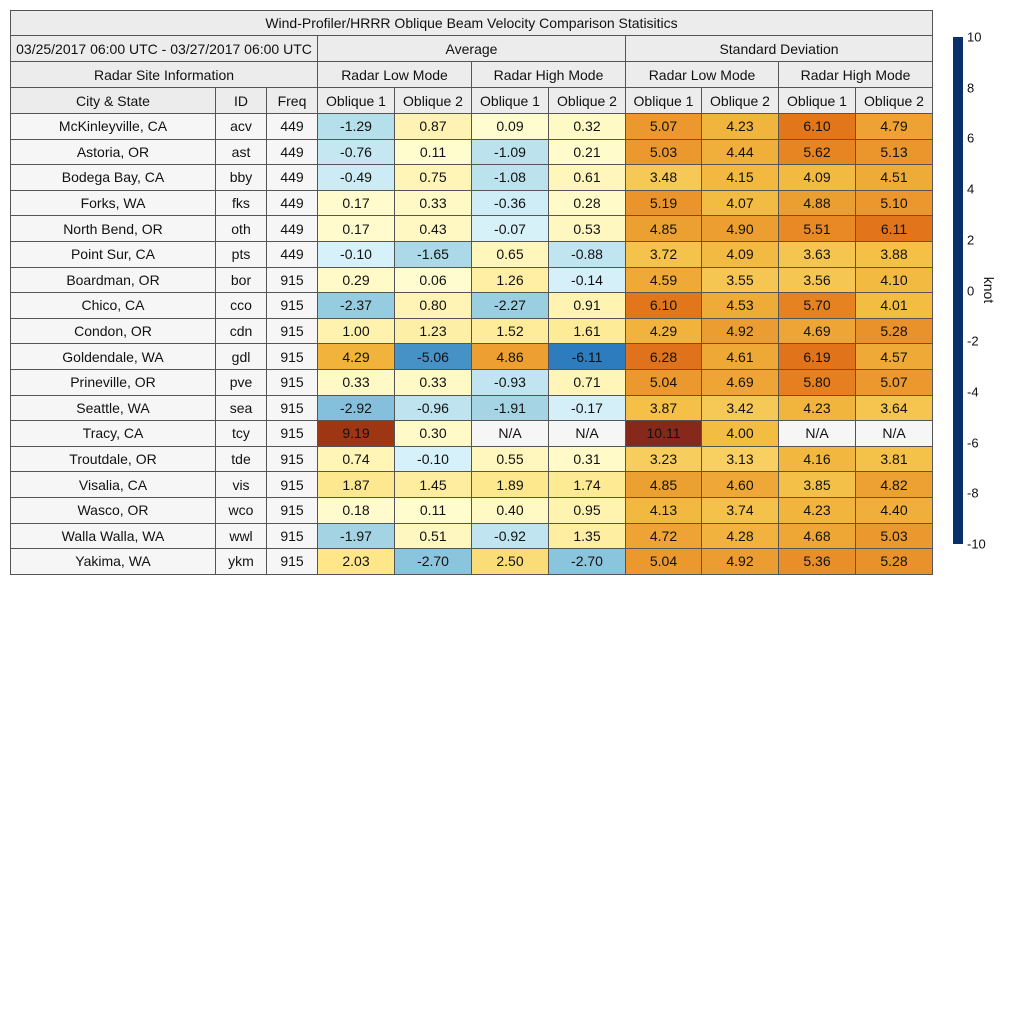  Describe the element at coordinates (971, 138) in the screenshot. I see `colorbar-tick: 6` at that location.